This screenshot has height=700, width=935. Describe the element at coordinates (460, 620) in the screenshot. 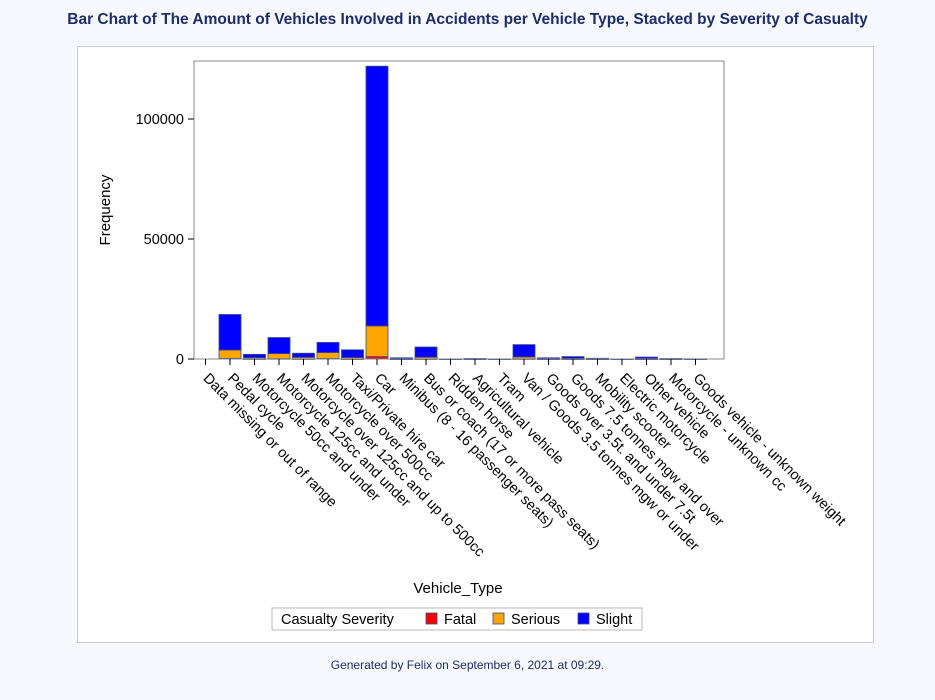

I see `legend-label-fatal: Fatal` at that location.